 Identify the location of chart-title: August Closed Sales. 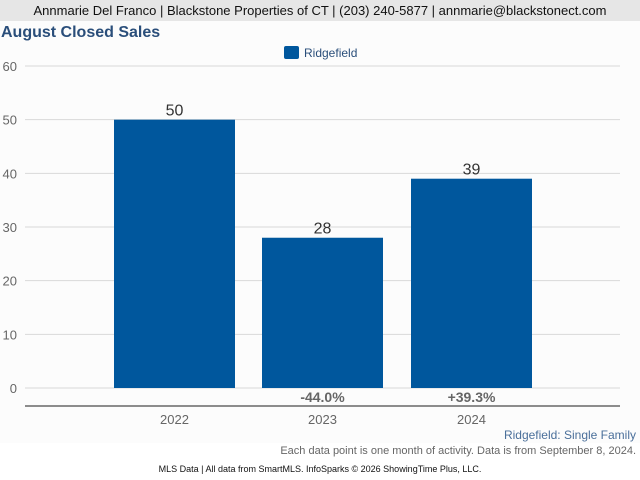
(81, 32).